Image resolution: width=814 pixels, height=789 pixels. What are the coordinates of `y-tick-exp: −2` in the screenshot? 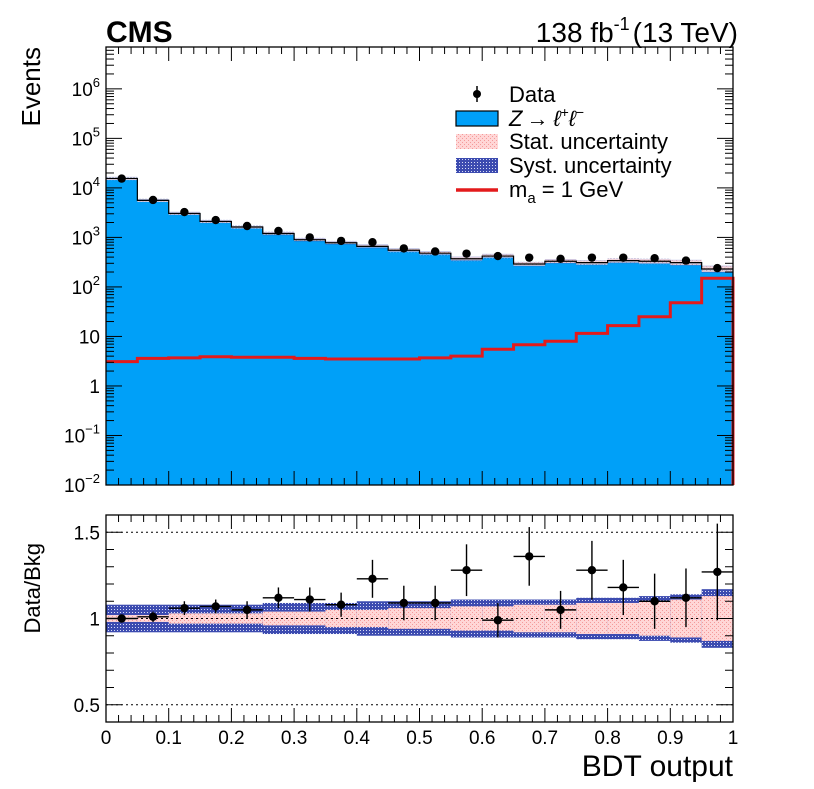 It's located at (92, 478).